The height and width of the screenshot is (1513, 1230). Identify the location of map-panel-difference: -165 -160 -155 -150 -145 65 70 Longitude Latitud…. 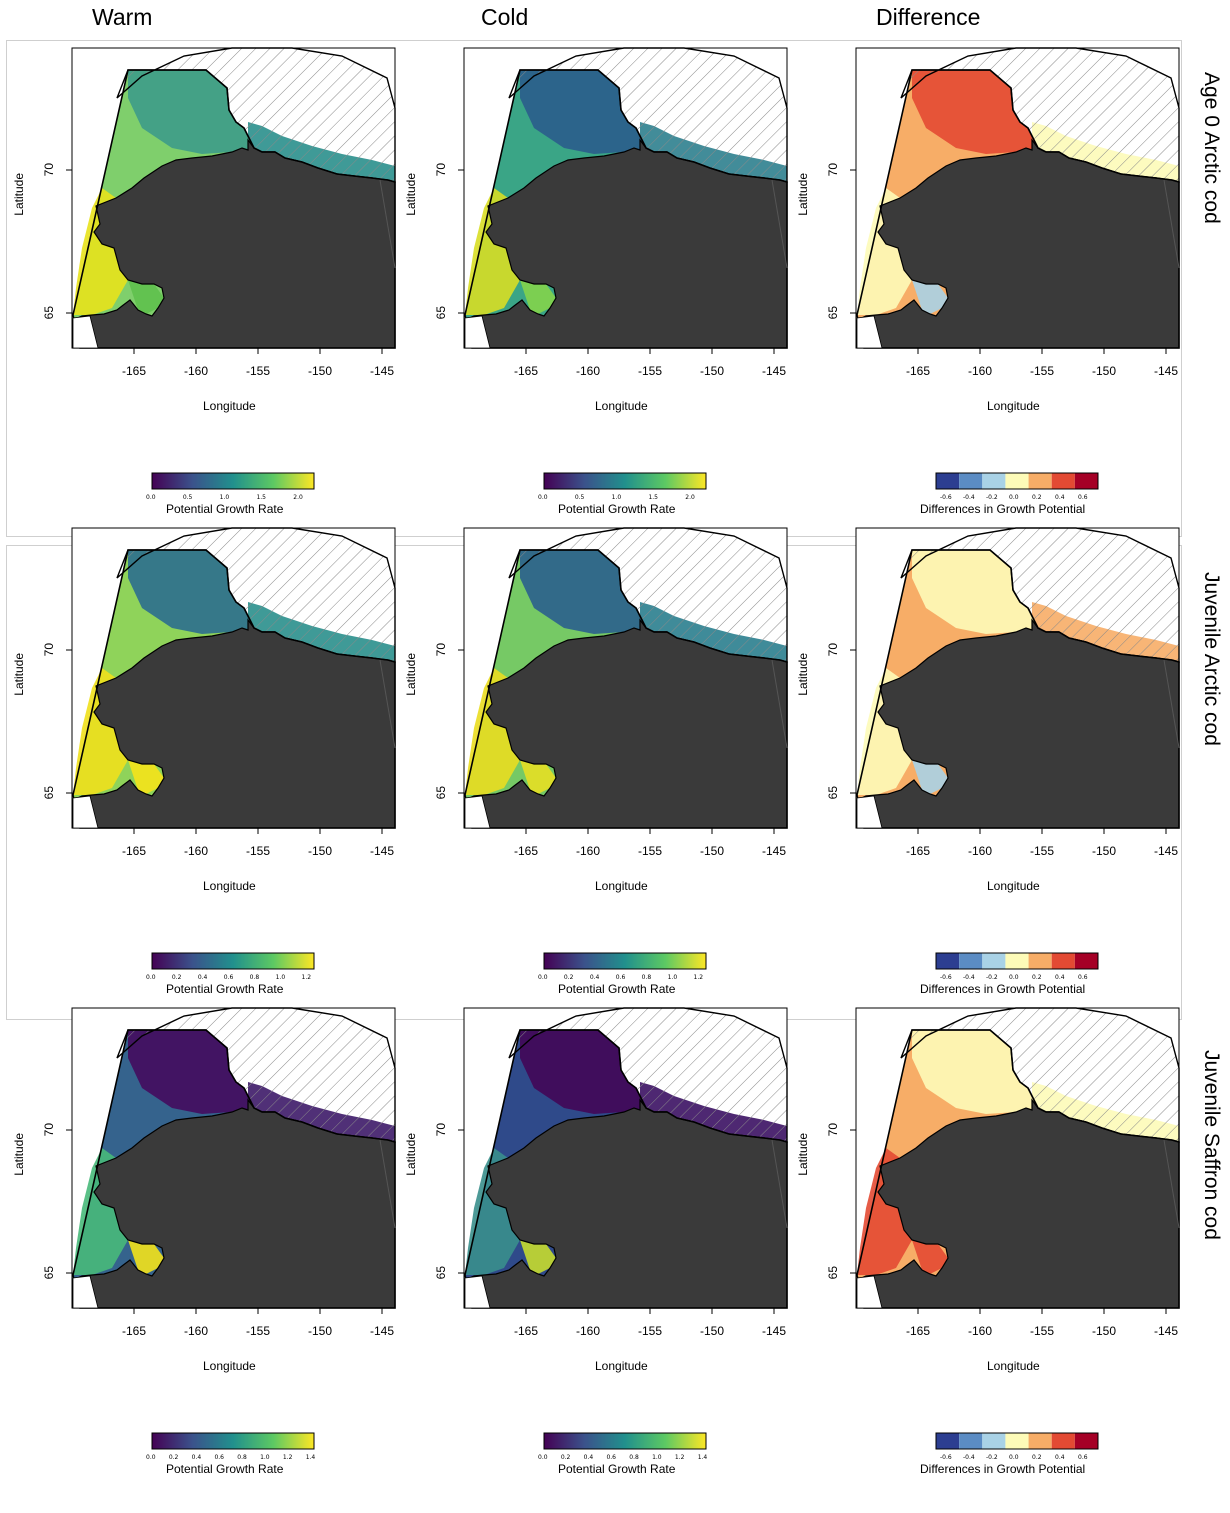
(989, 287).